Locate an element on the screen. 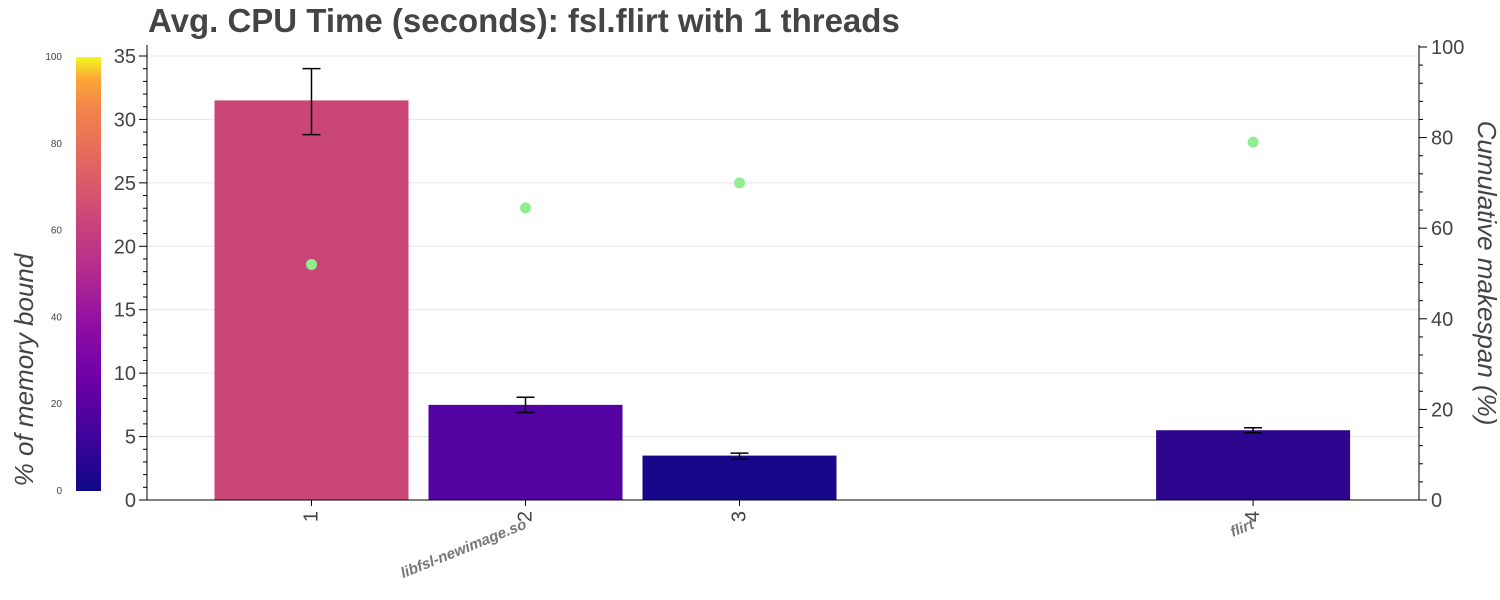 This screenshot has height=600, width=1500. secondary-y-axis-label: Cumulative makespan (%) is located at coordinates (1486, 273).